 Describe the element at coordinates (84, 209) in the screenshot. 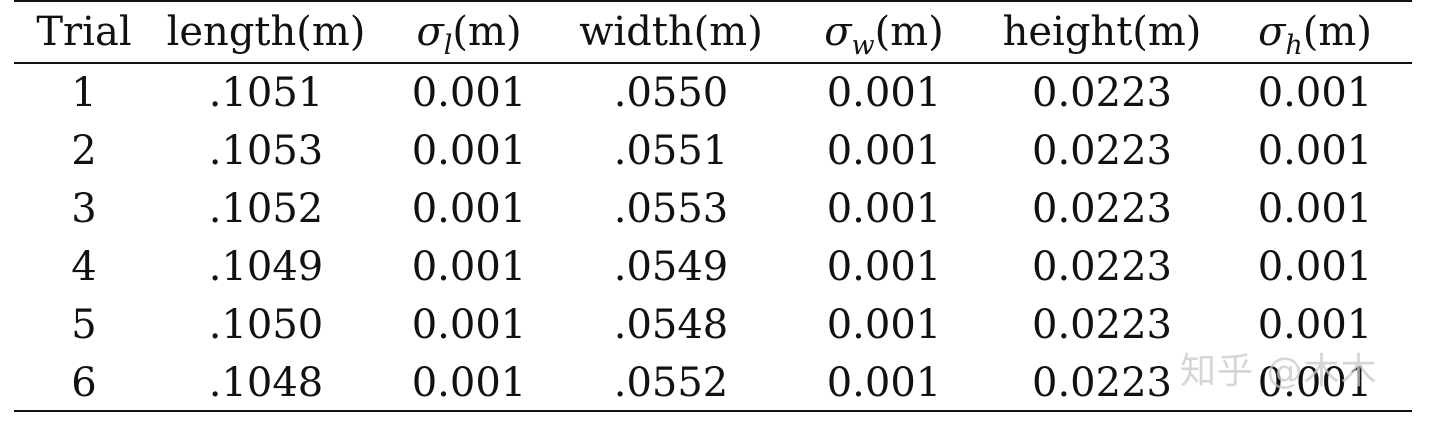

I see `cell-trial: 3` at that location.